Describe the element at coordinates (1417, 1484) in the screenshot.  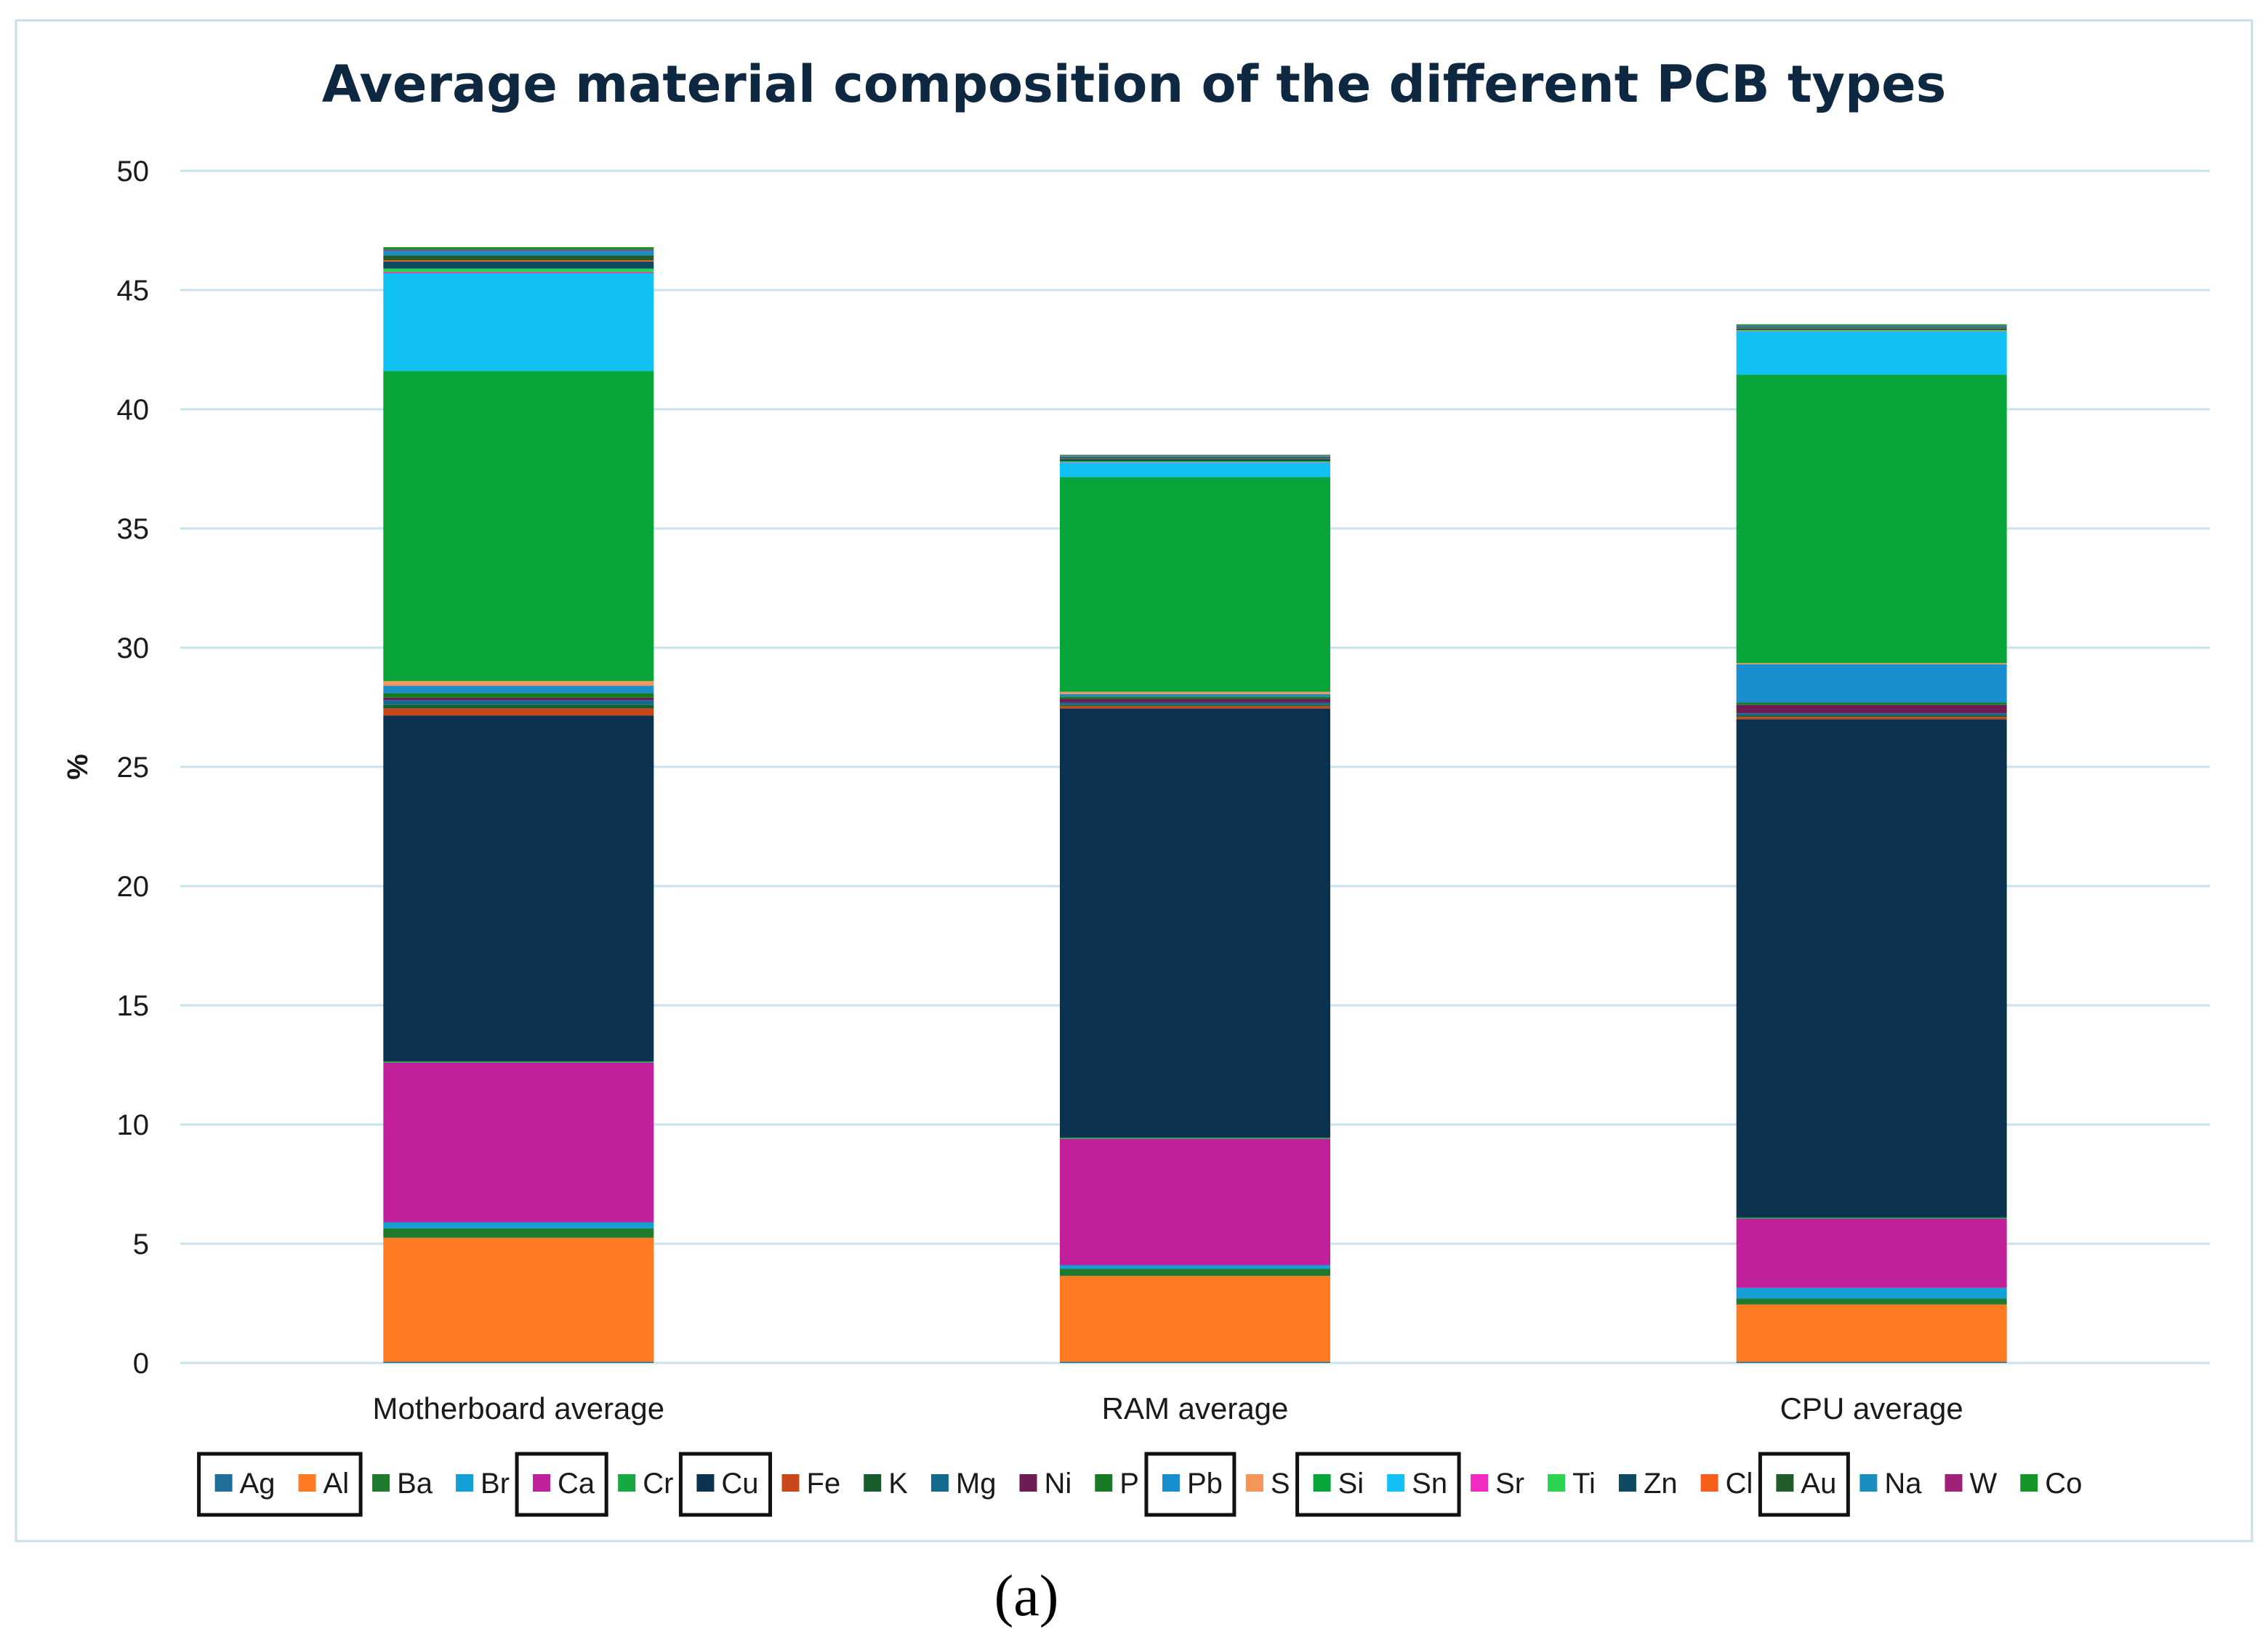
I see `legend-item-sn: Sn` at that location.